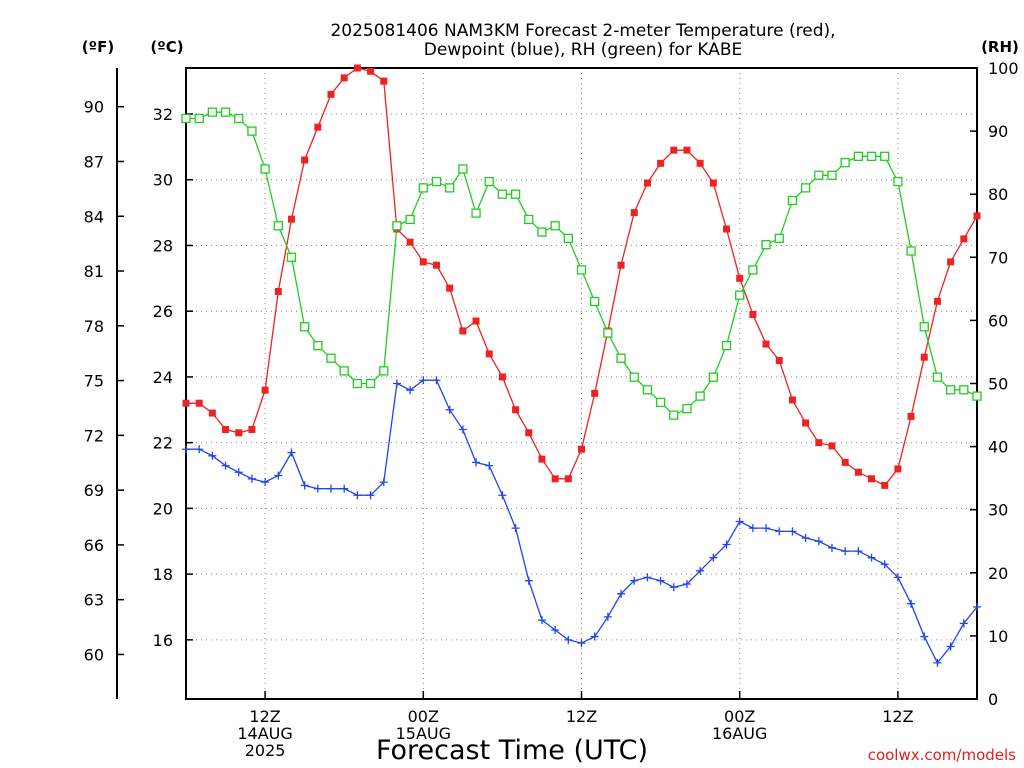  Describe the element at coordinates (581, 716) in the screenshot. I see `time-tick-label: 12Z` at that location.